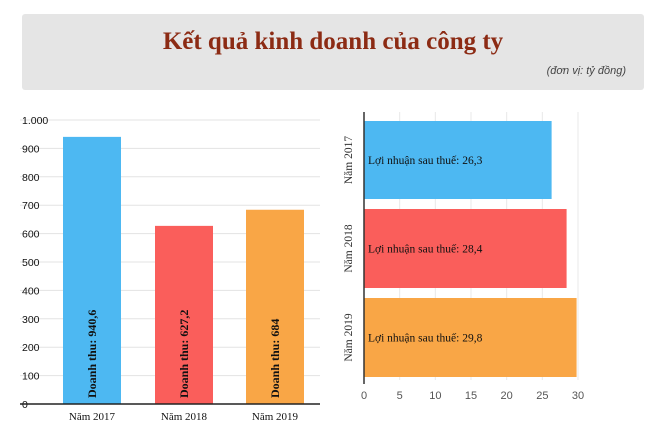 Image resolution: width=660 pixels, height=443 pixels. What do you see at coordinates (425, 160) in the screenshot?
I see `bar-data-label: Lợi nhuận sau thuế: 26,3` at bounding box center [425, 160].